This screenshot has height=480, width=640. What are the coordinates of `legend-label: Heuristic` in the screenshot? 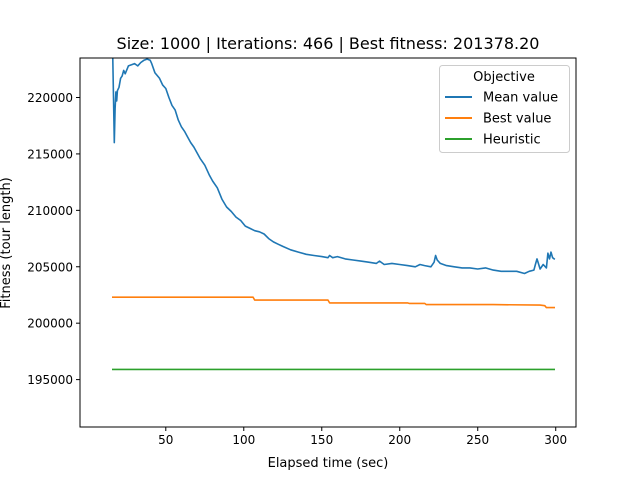 It's located at (512, 140).